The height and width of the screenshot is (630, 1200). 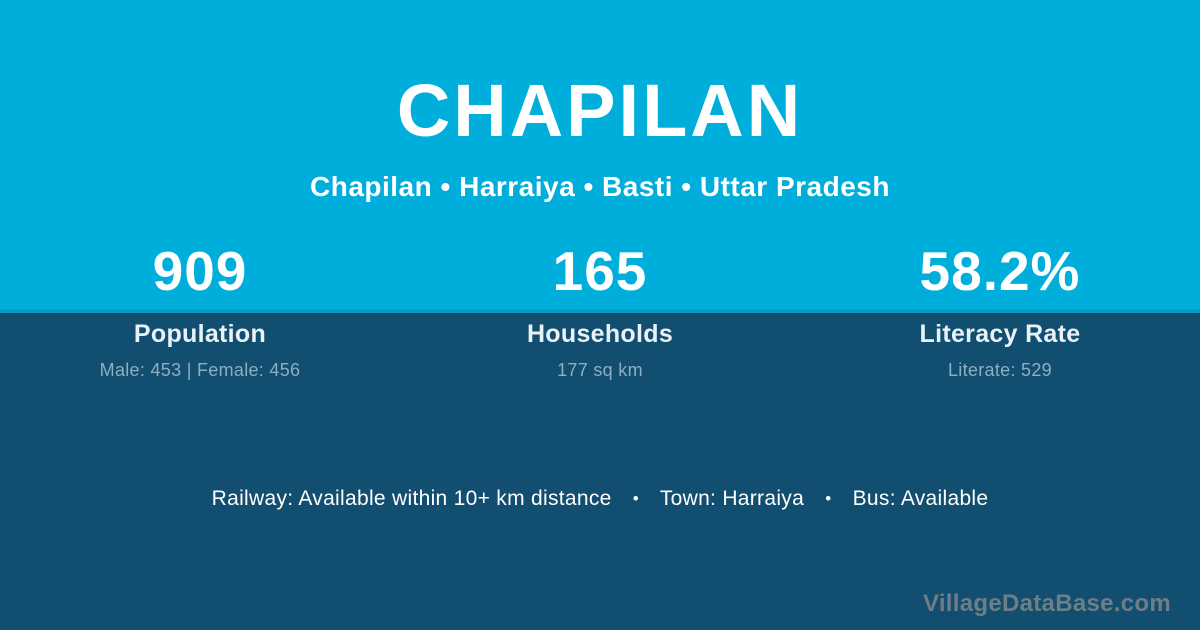 I want to click on nearest-town: Town: Harraiya, so click(x=732, y=498).